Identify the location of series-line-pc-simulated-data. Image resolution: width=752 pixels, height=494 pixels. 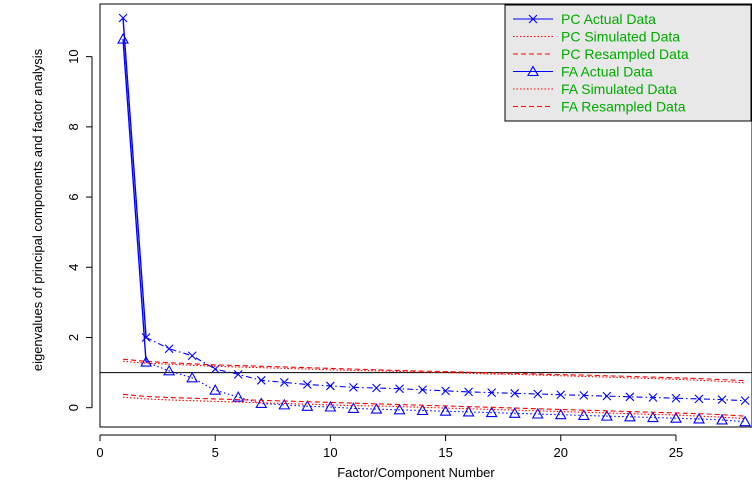
(434, 372).